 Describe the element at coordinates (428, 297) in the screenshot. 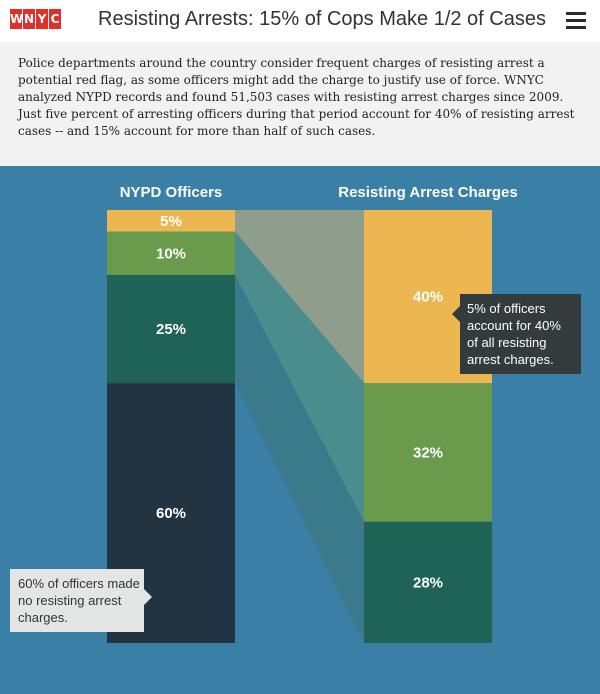

I see `segment-label-1-0: 40%` at that location.